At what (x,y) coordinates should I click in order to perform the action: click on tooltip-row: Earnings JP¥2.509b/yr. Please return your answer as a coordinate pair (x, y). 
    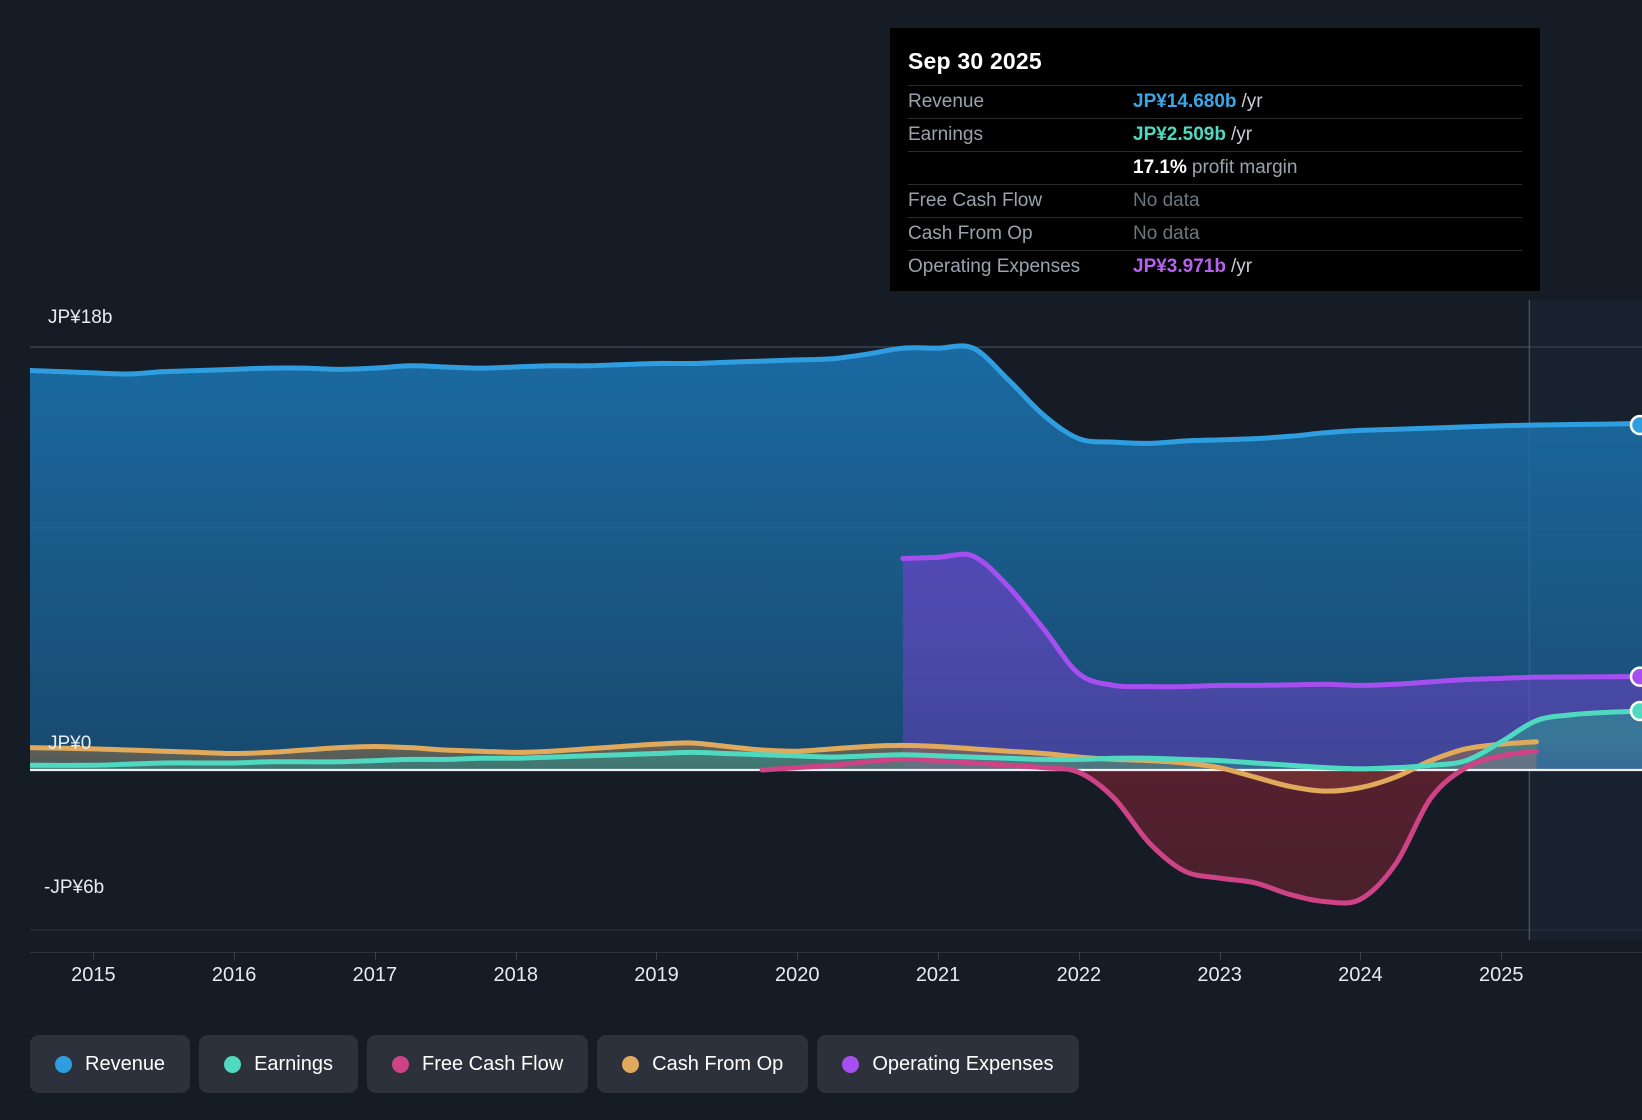
    Looking at the image, I should click on (1215, 134).